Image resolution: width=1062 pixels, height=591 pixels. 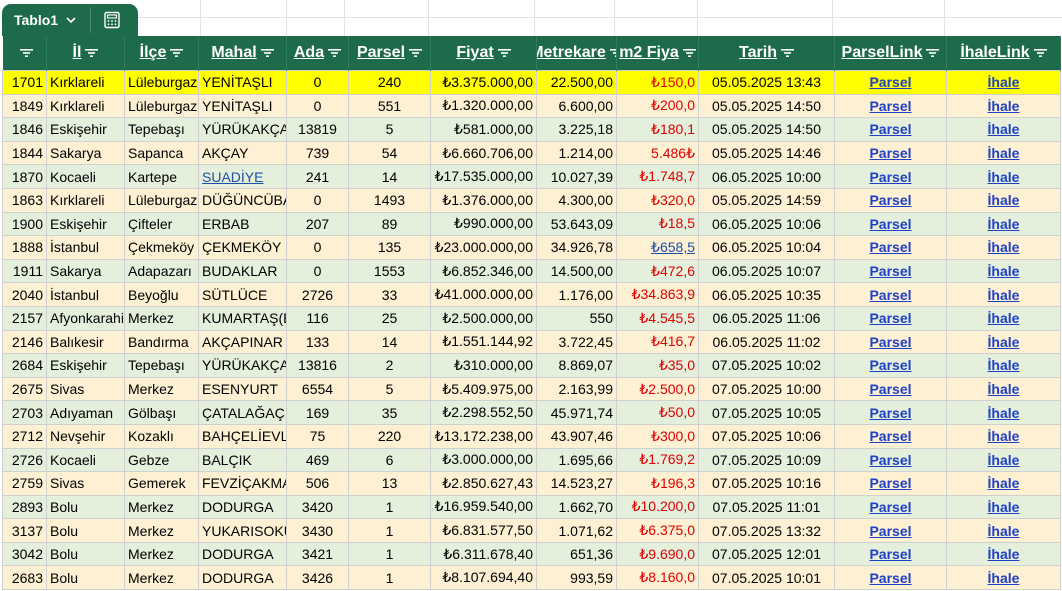 What do you see at coordinates (389, 53) in the screenshot?
I see `column-header: Parsel` at bounding box center [389, 53].